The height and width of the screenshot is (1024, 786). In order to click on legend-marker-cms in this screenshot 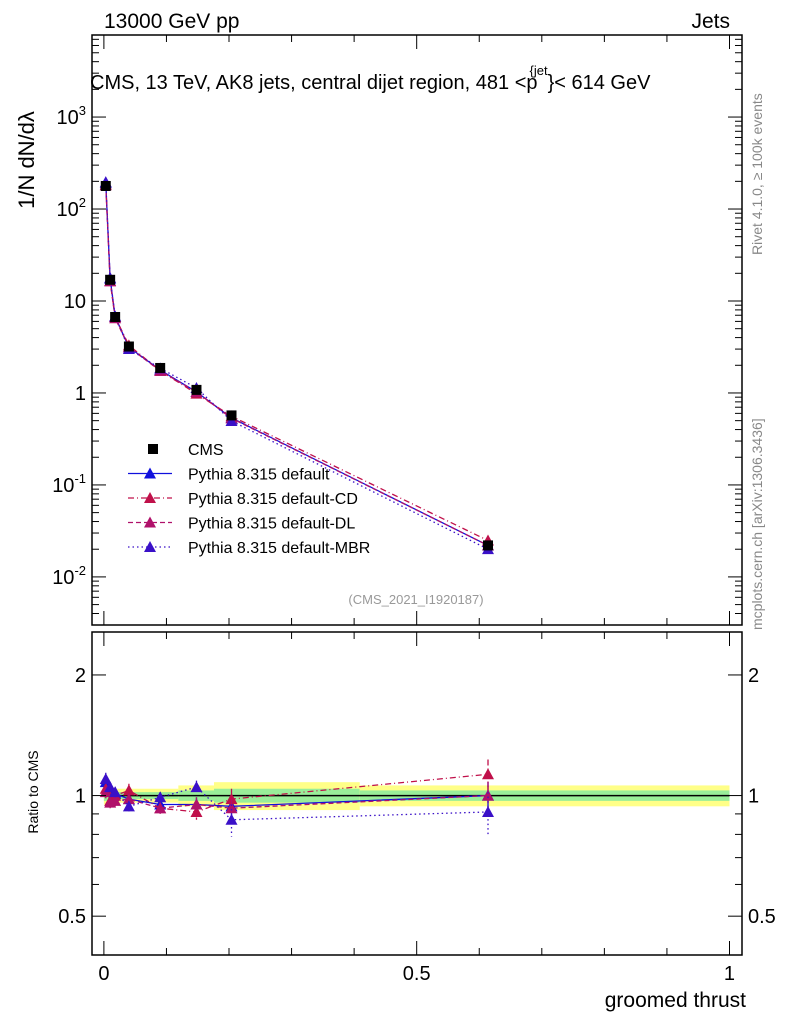, I will do `click(153, 449)`.